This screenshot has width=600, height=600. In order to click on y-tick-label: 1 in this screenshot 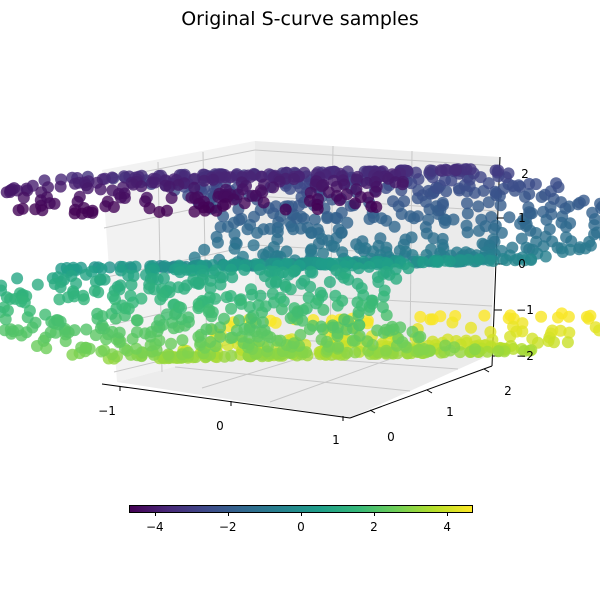, I will do `click(450, 412)`.